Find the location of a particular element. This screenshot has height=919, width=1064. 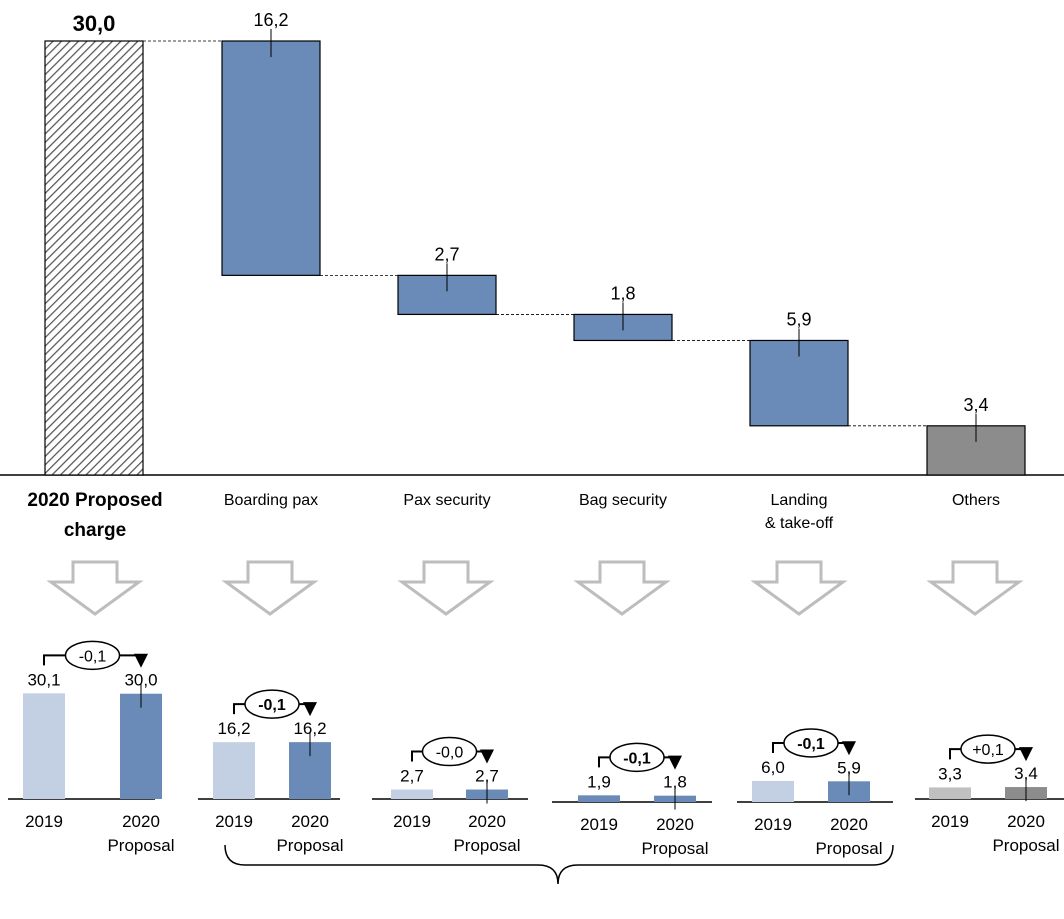

comparison-value: 30,0 is located at coordinates (140, 680).